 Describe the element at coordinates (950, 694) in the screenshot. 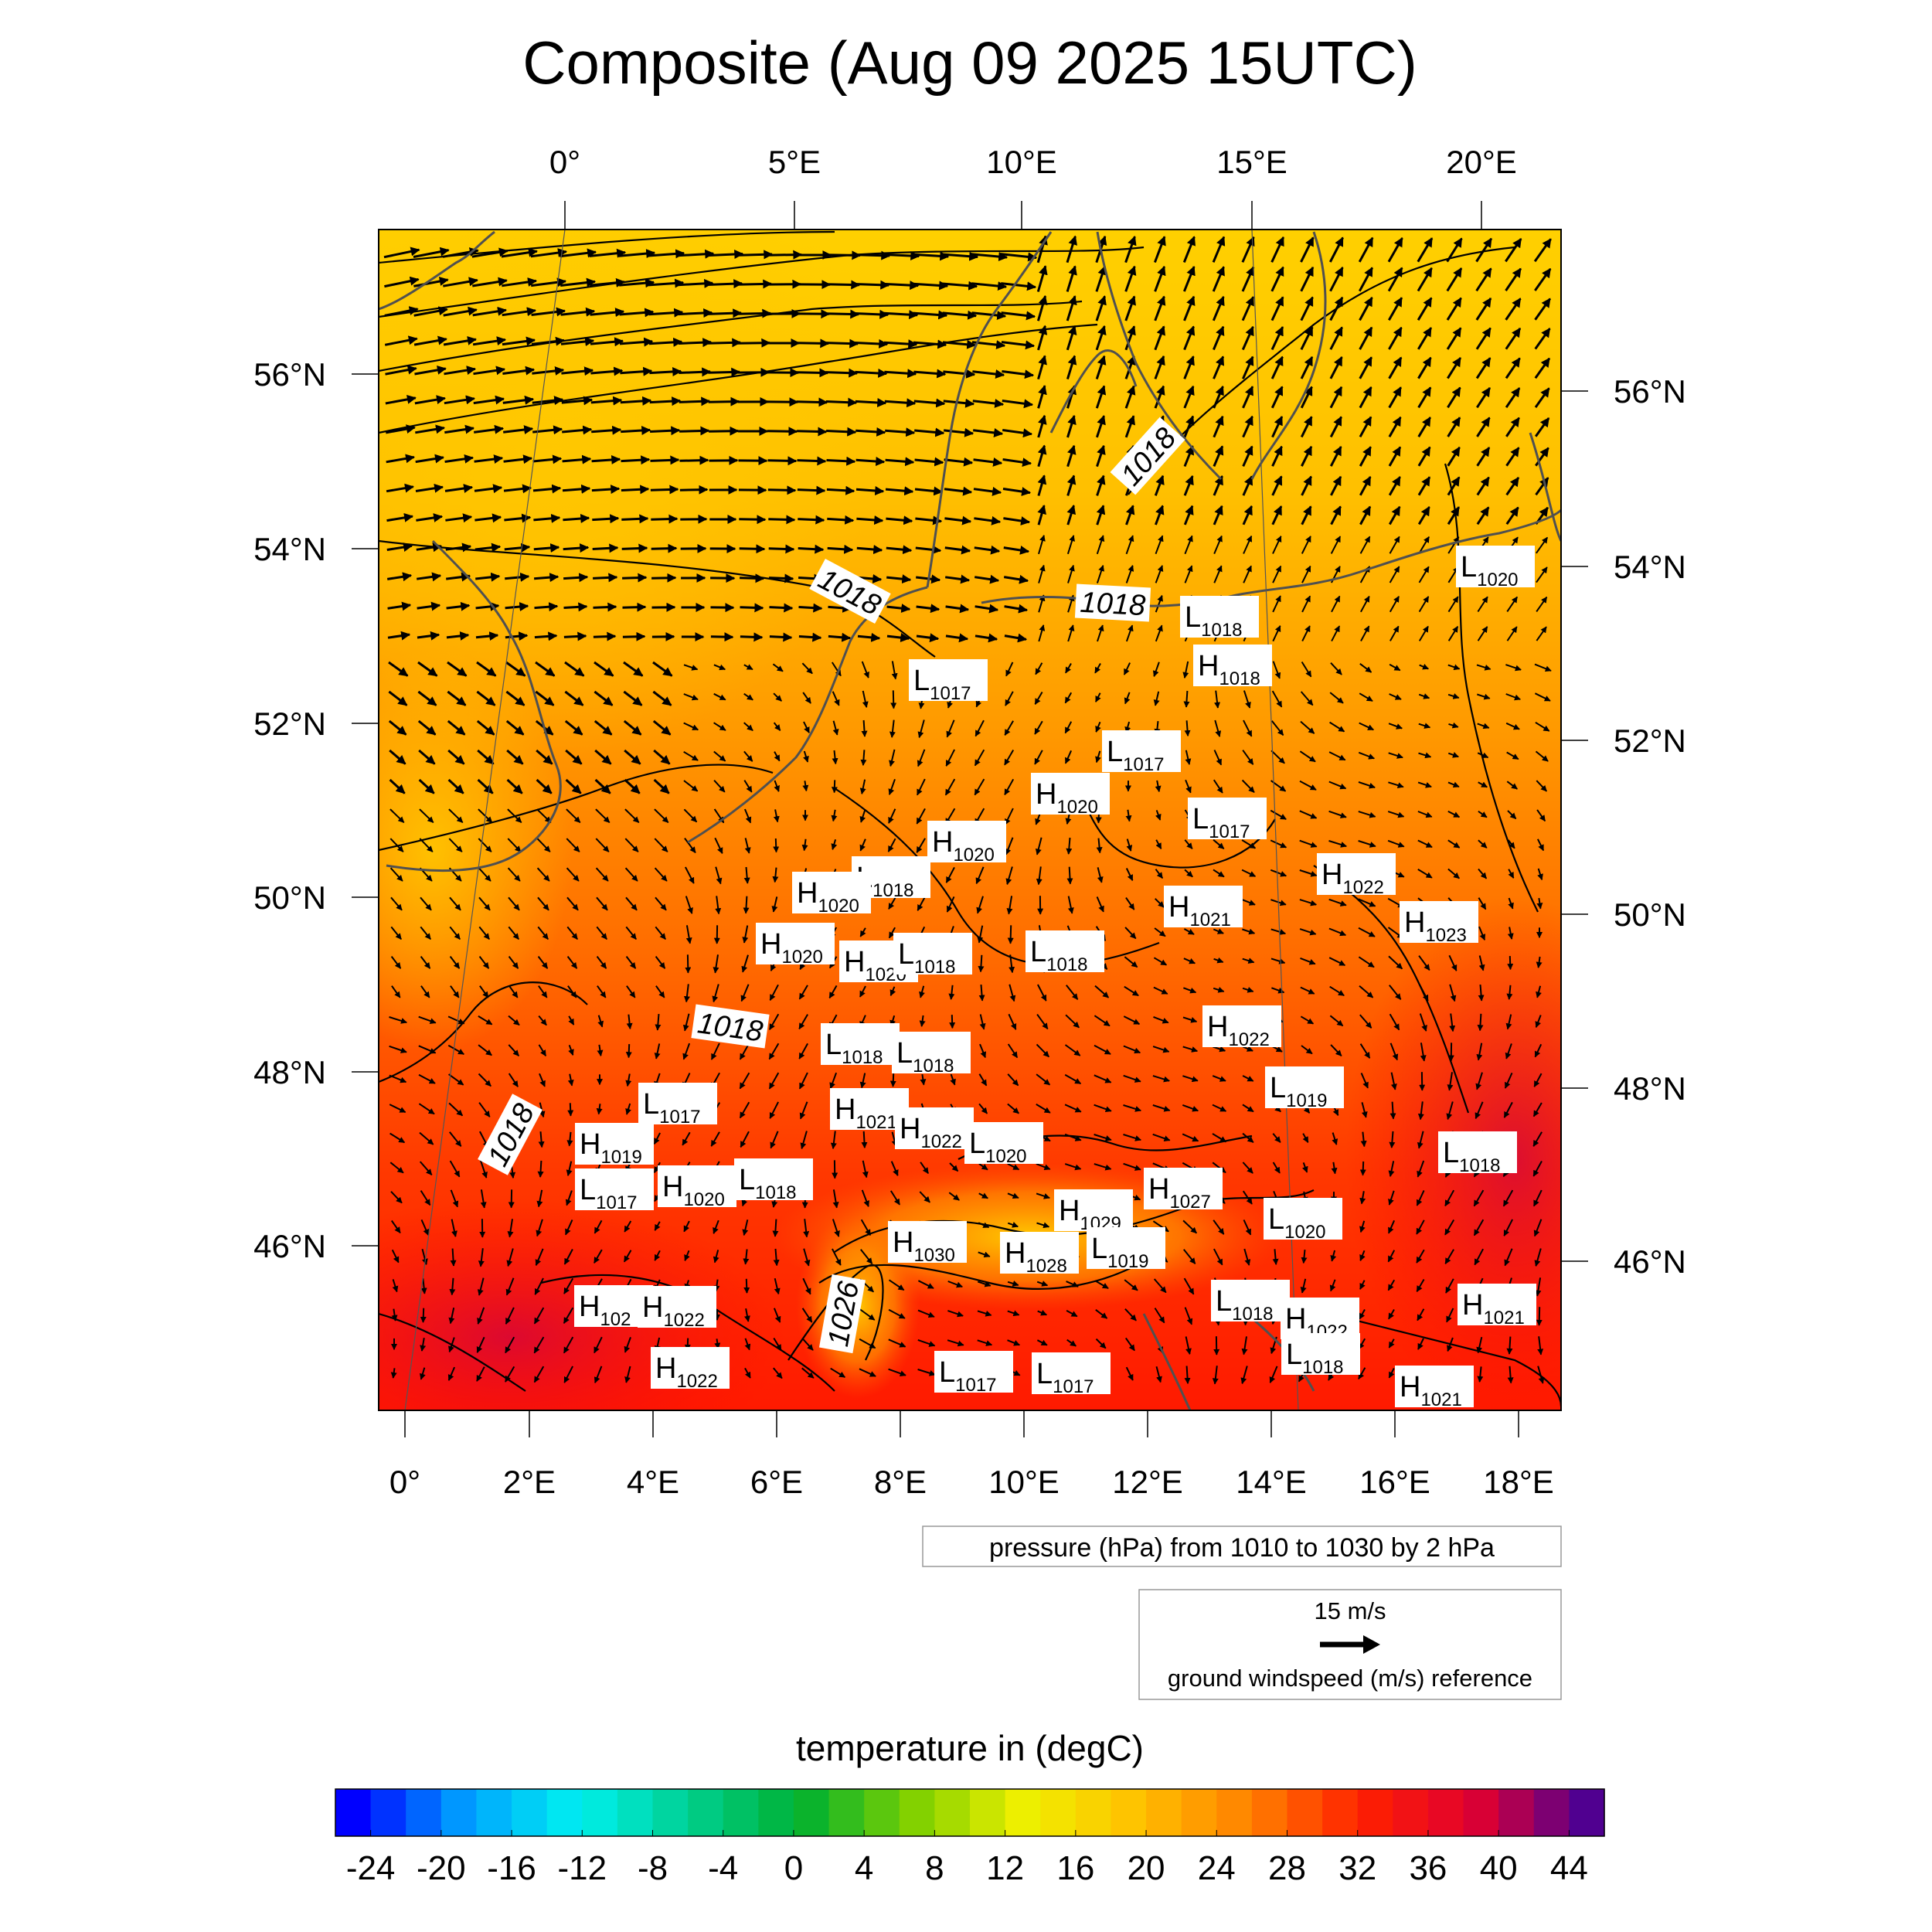

I see `pressure-center-value: 1017` at that location.